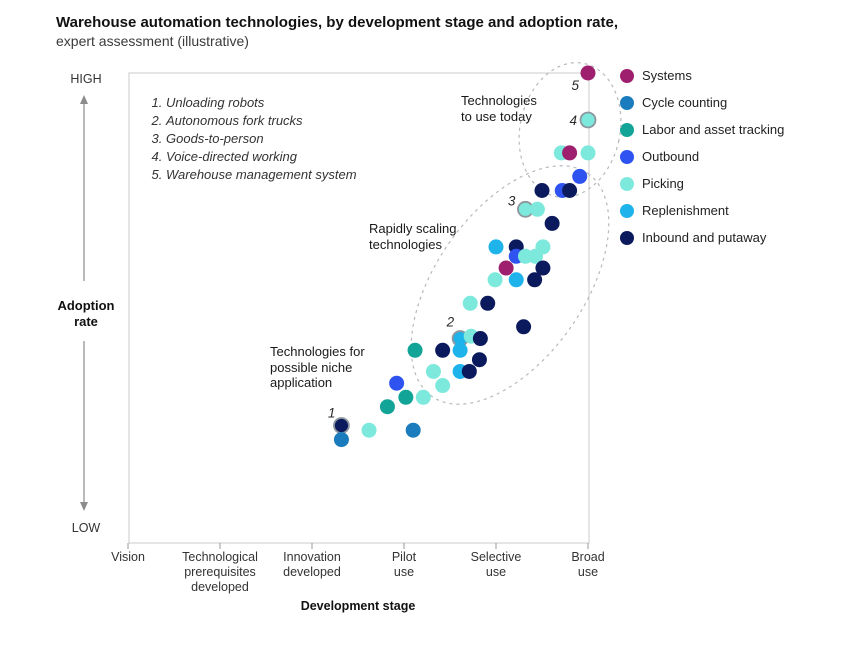  I want to click on legend-label: Replenishment, so click(685, 210).